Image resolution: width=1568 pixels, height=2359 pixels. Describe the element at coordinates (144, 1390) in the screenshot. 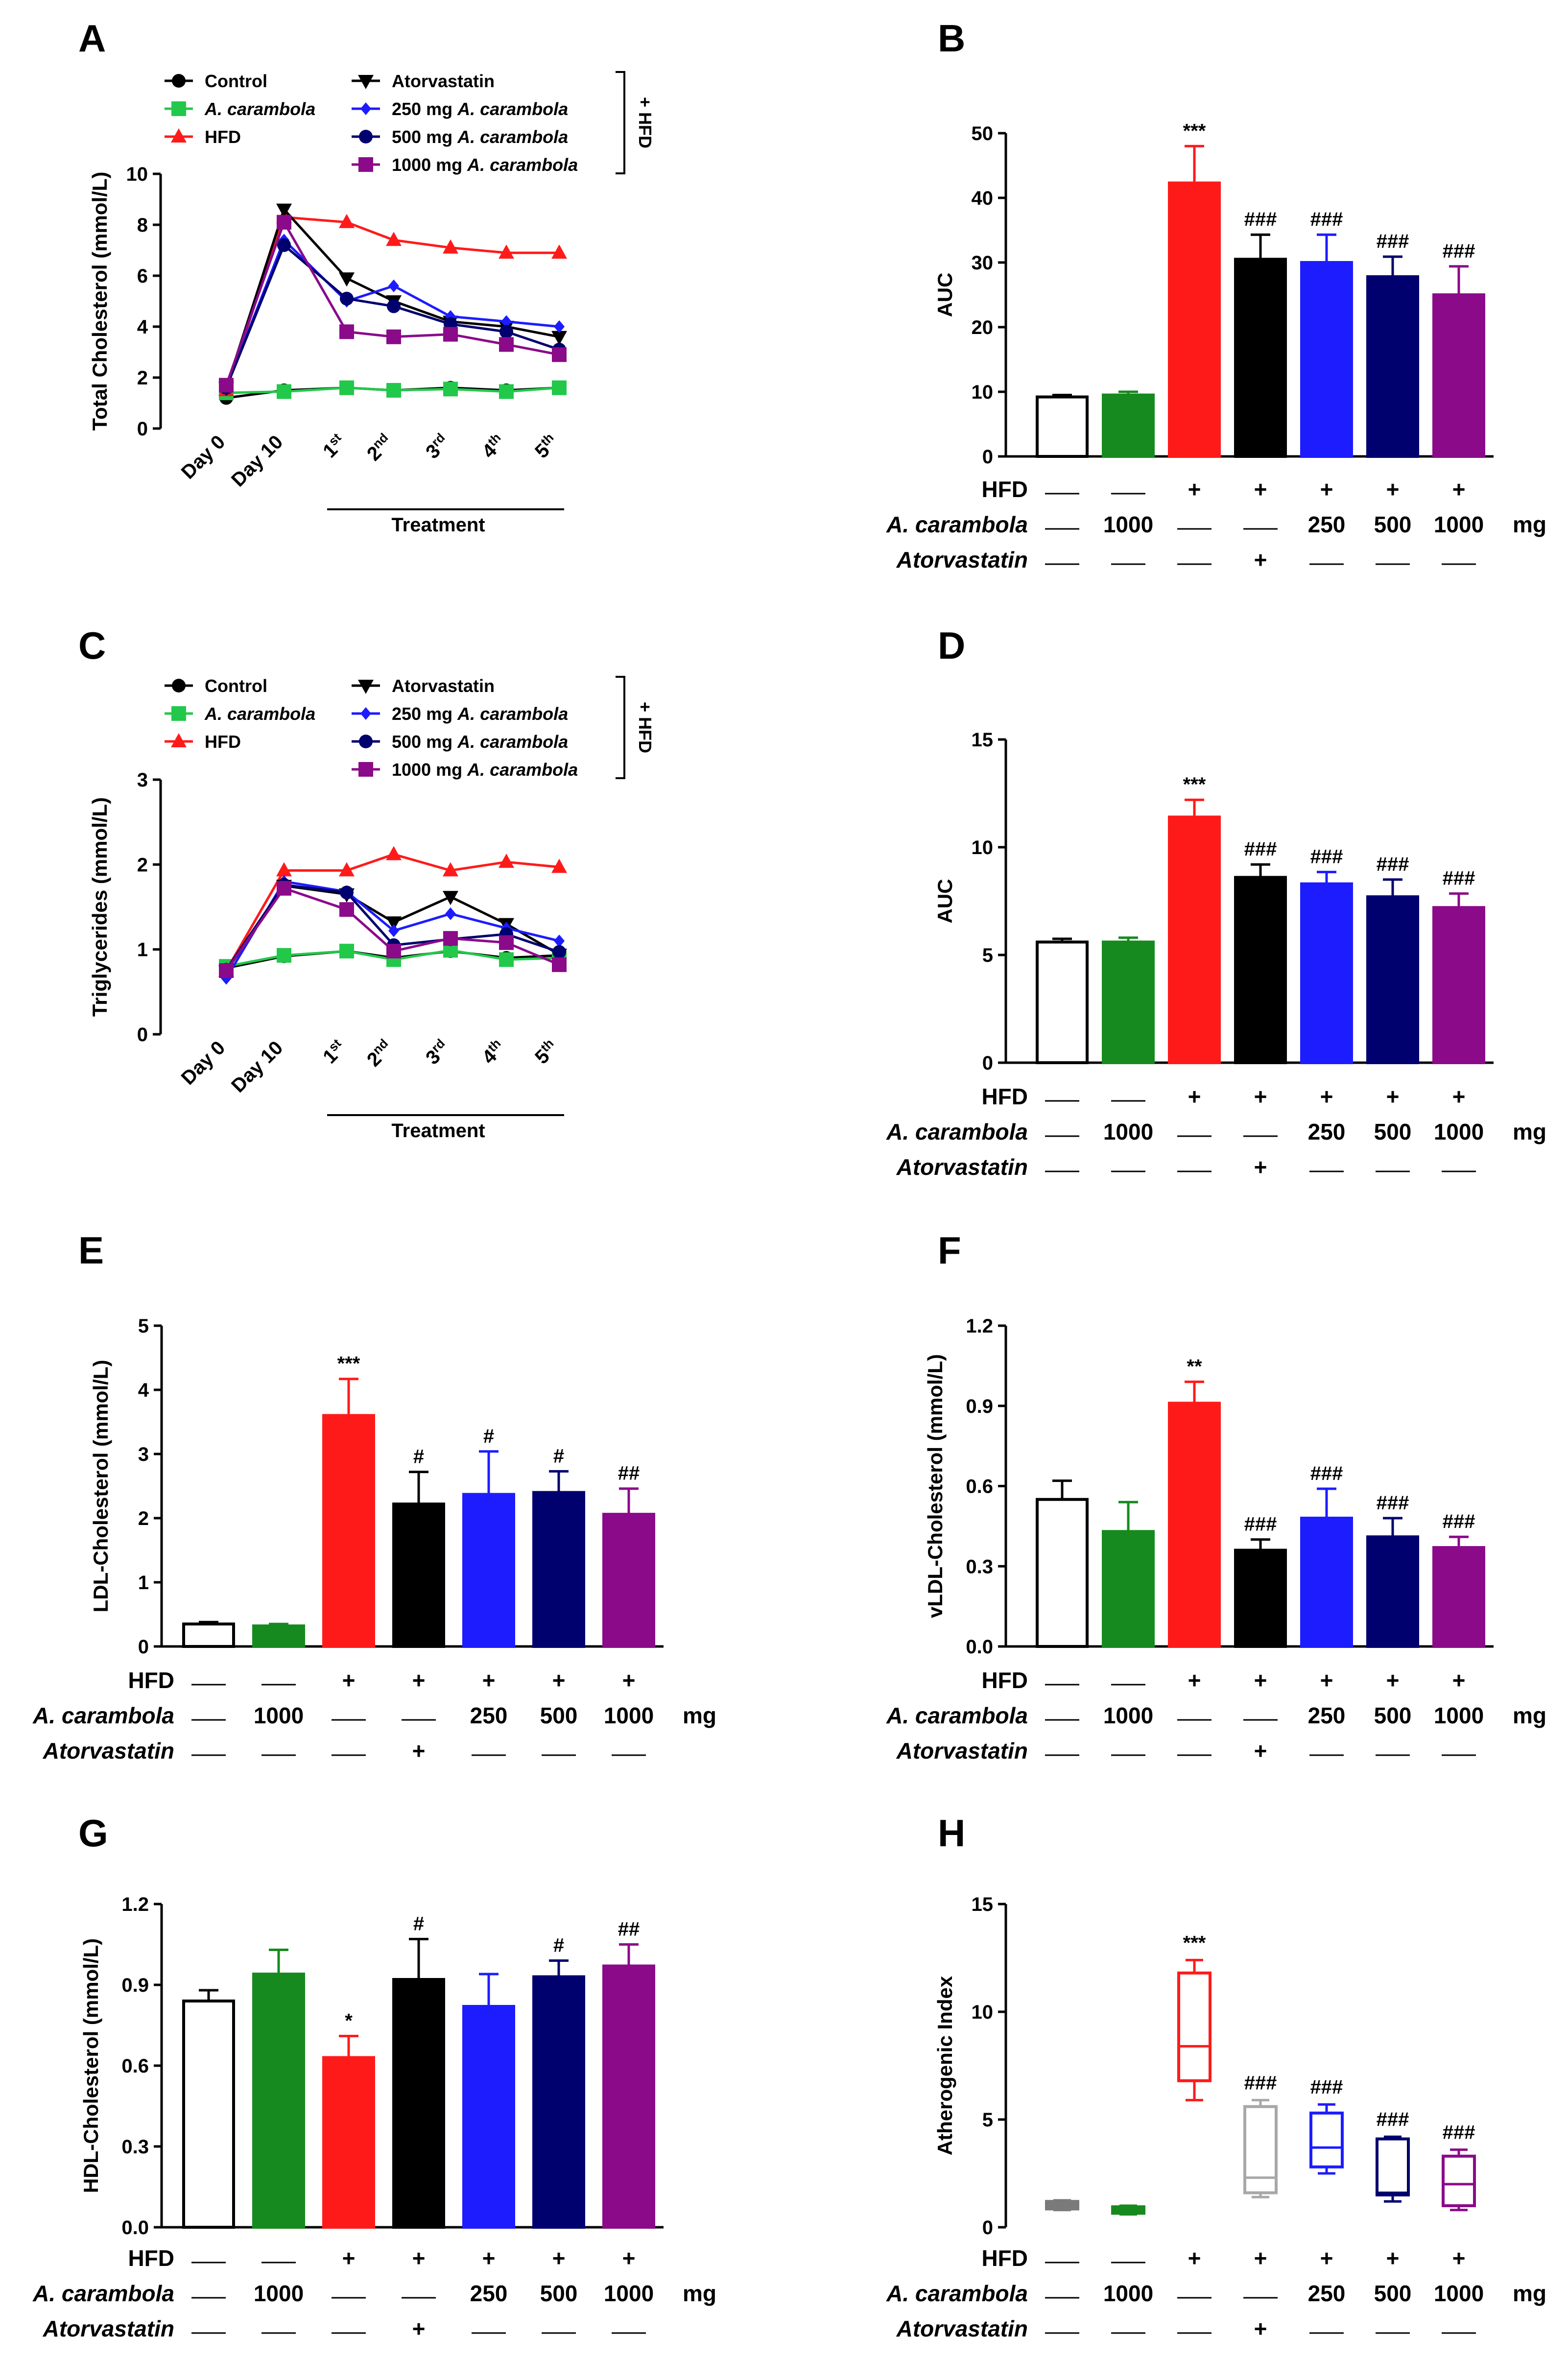

I see `y-tick-label: 4` at that location.